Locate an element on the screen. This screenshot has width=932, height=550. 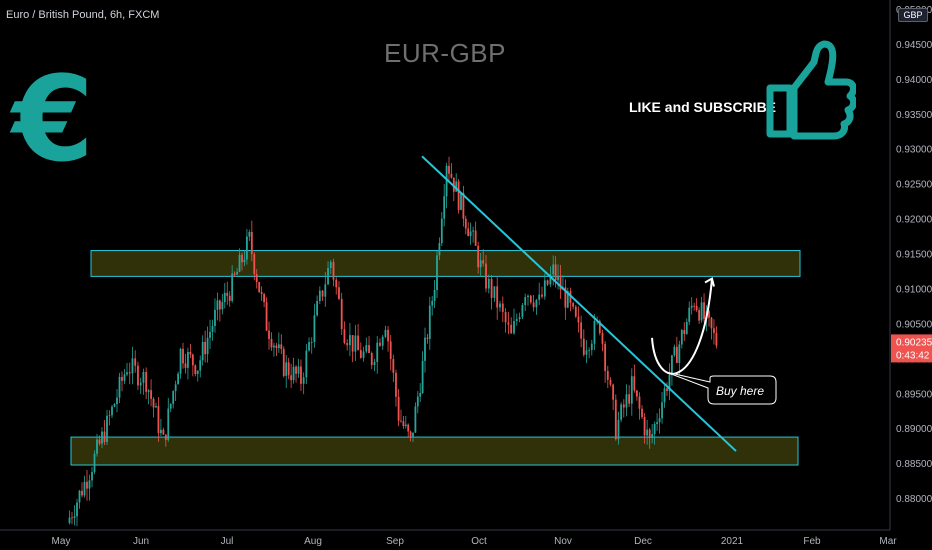
price-tick-label: 0.92000 is located at coordinates (914, 220).